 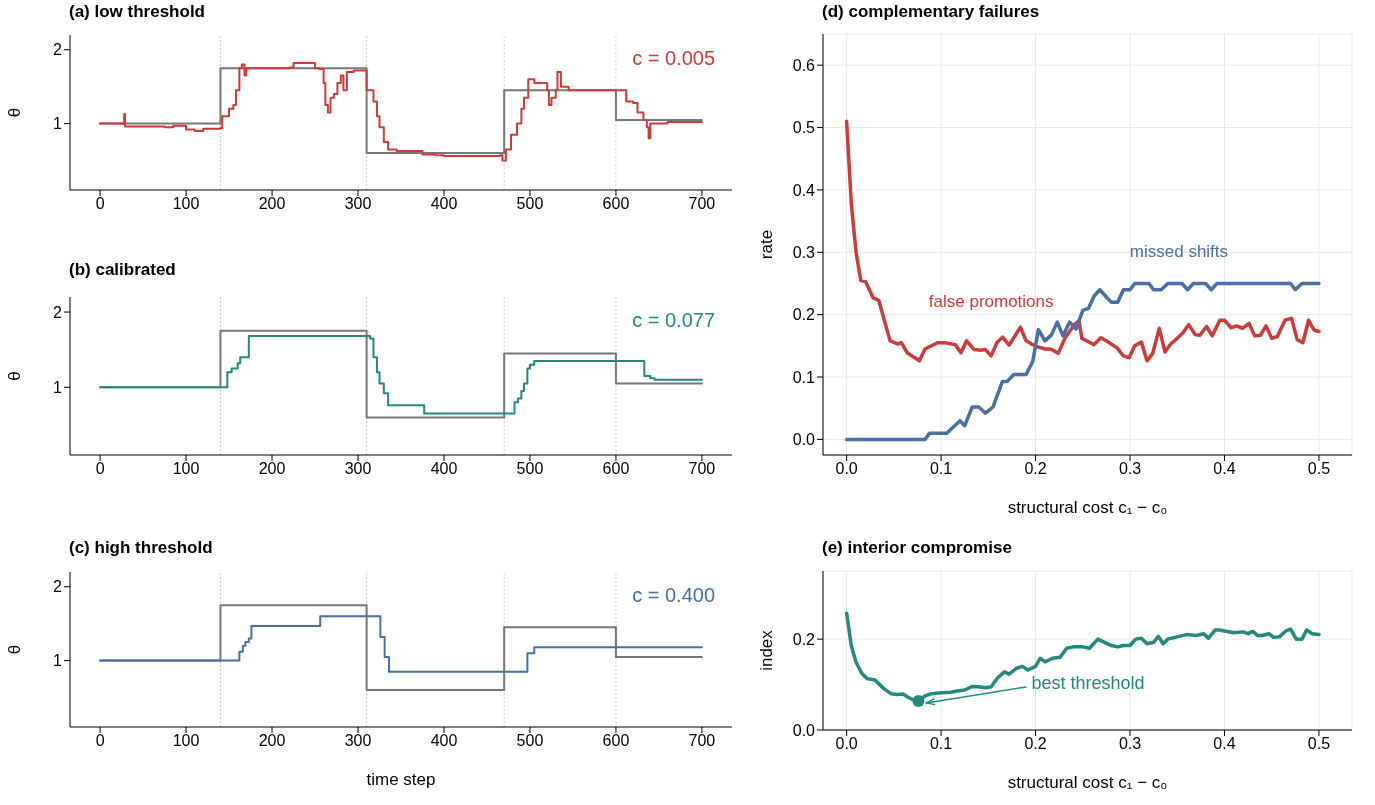 What do you see at coordinates (991, 302) in the screenshot?
I see `series-label: false promotions` at bounding box center [991, 302].